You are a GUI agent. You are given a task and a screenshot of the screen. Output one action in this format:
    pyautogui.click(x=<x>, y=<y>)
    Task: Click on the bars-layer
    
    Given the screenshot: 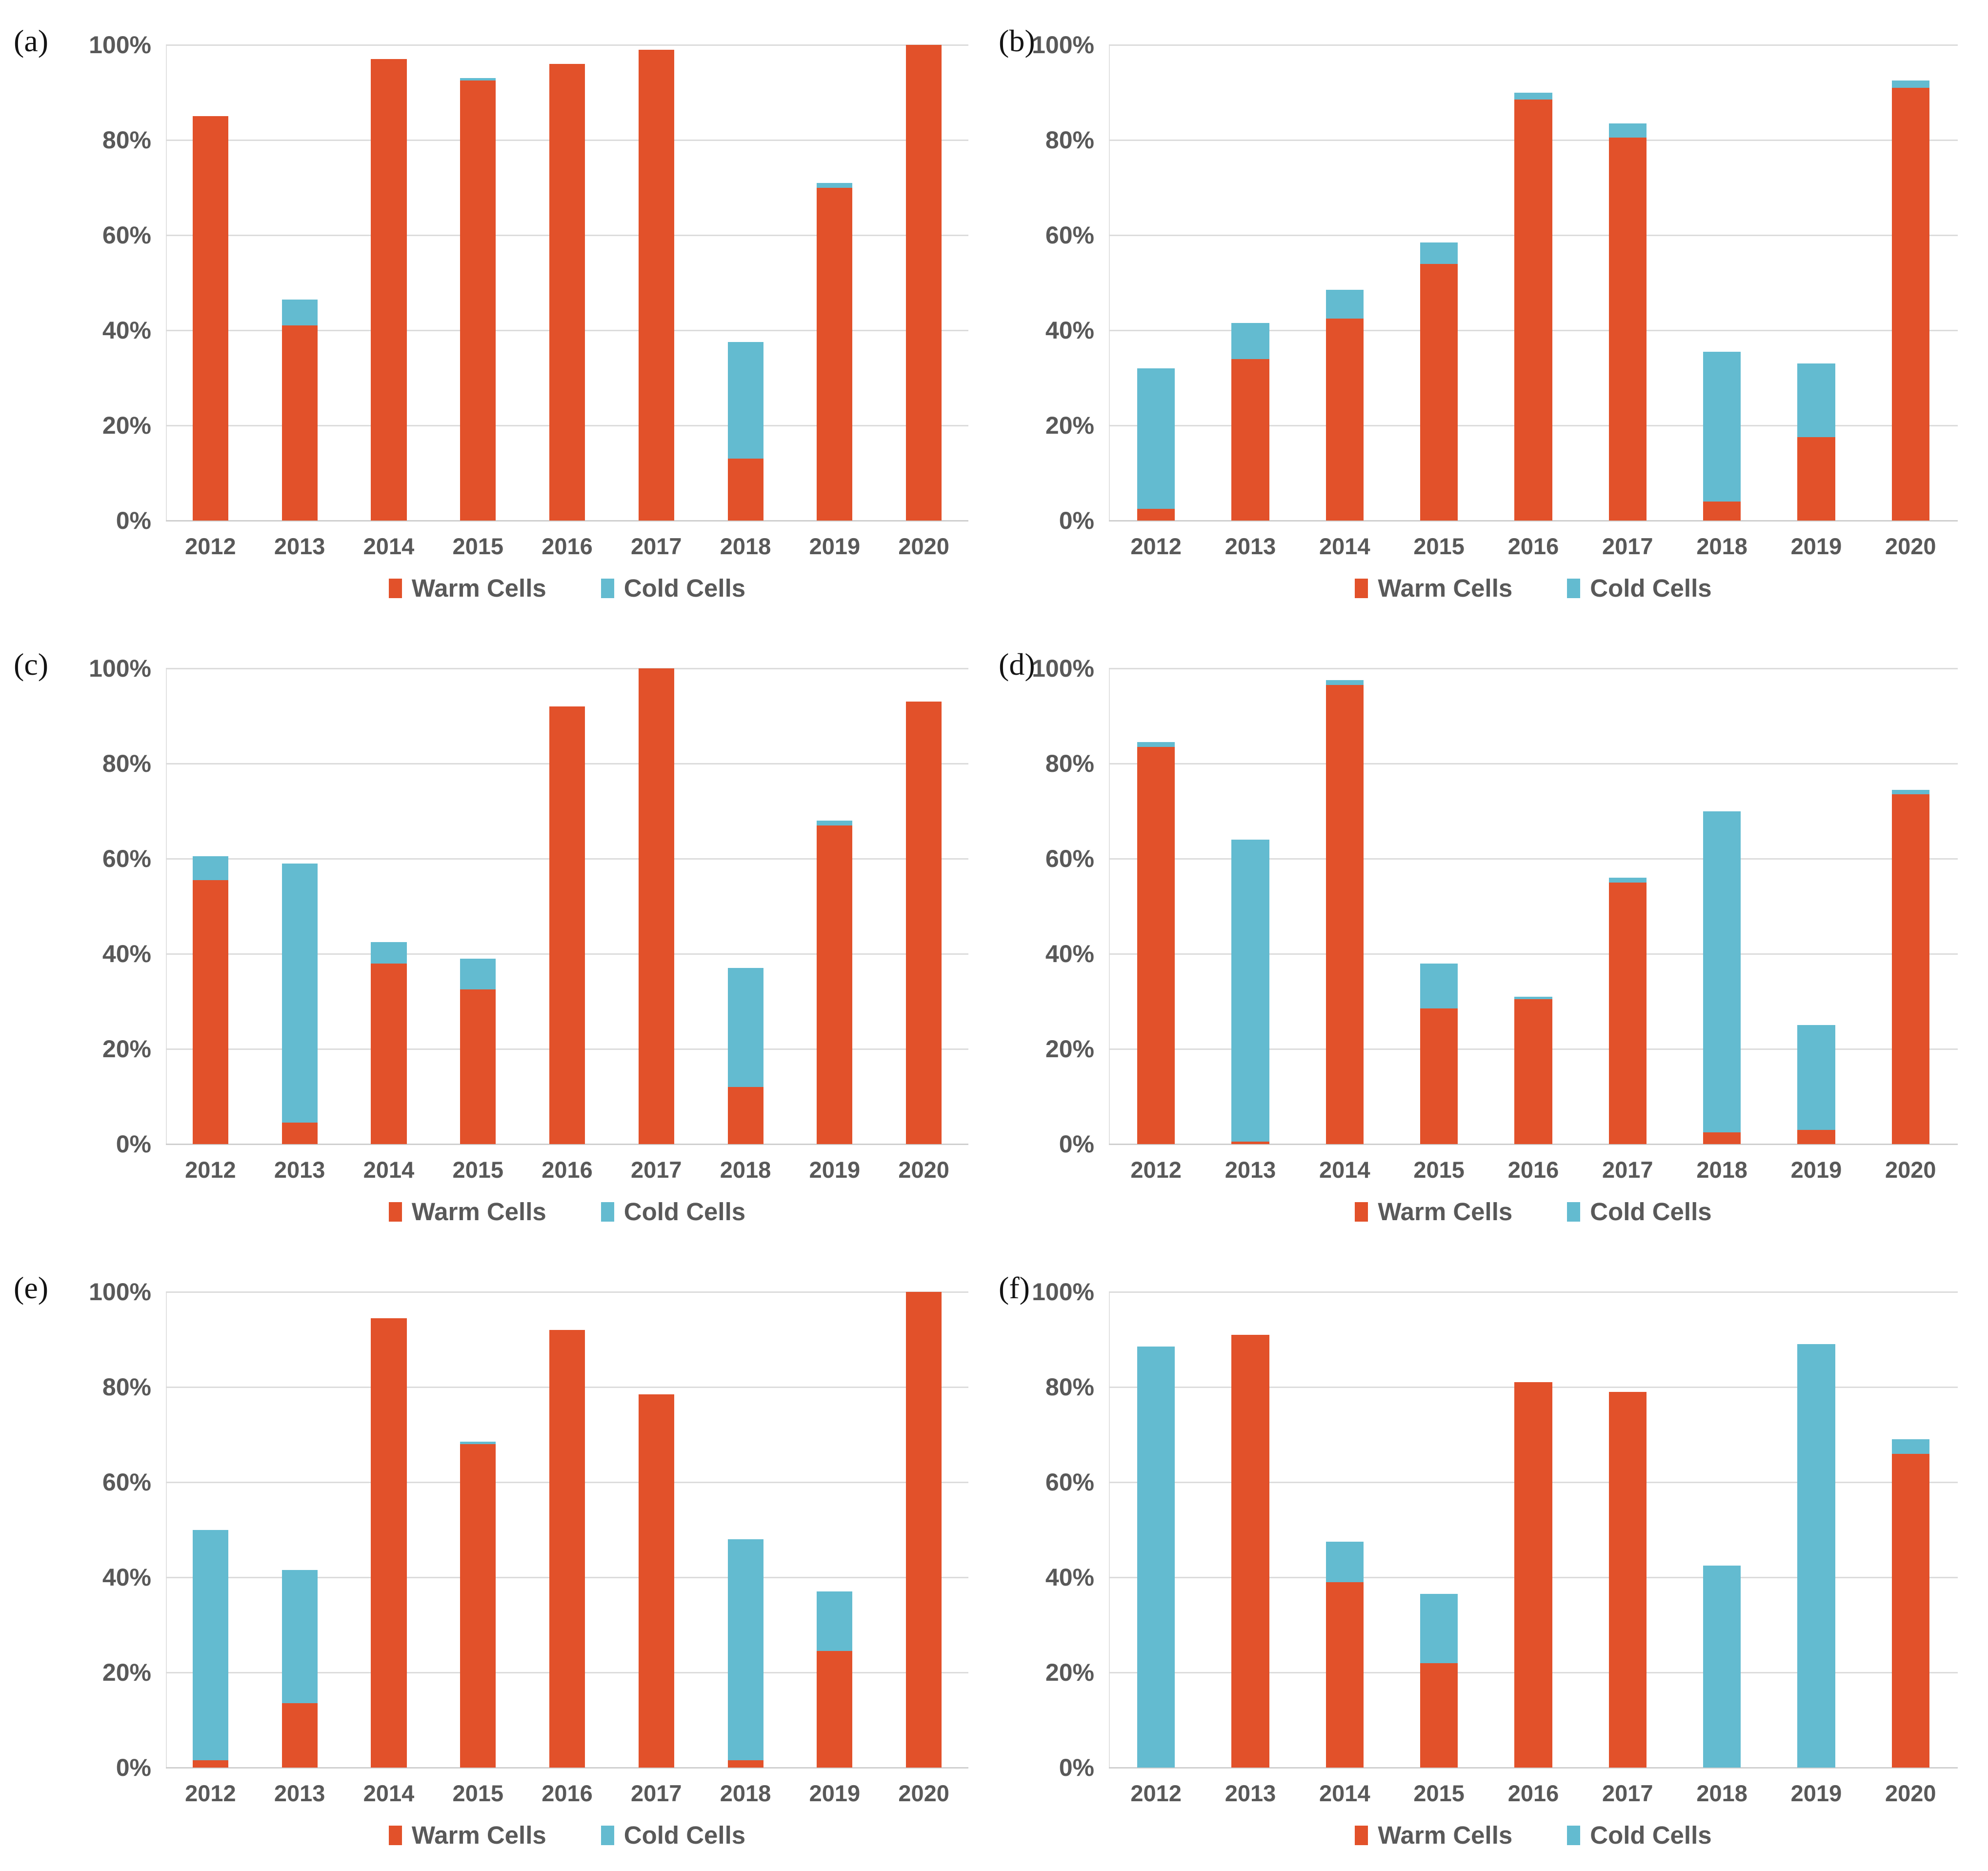 What is the action you would take?
    pyautogui.click(x=567, y=1530)
    